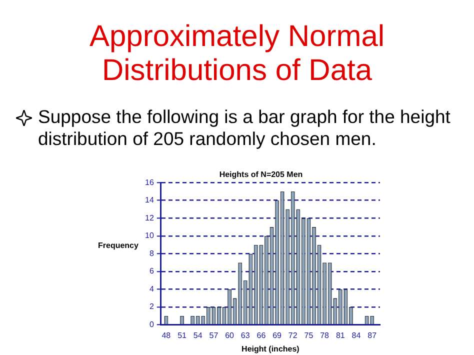  I want to click on x-tick-label: 87, so click(373, 335).